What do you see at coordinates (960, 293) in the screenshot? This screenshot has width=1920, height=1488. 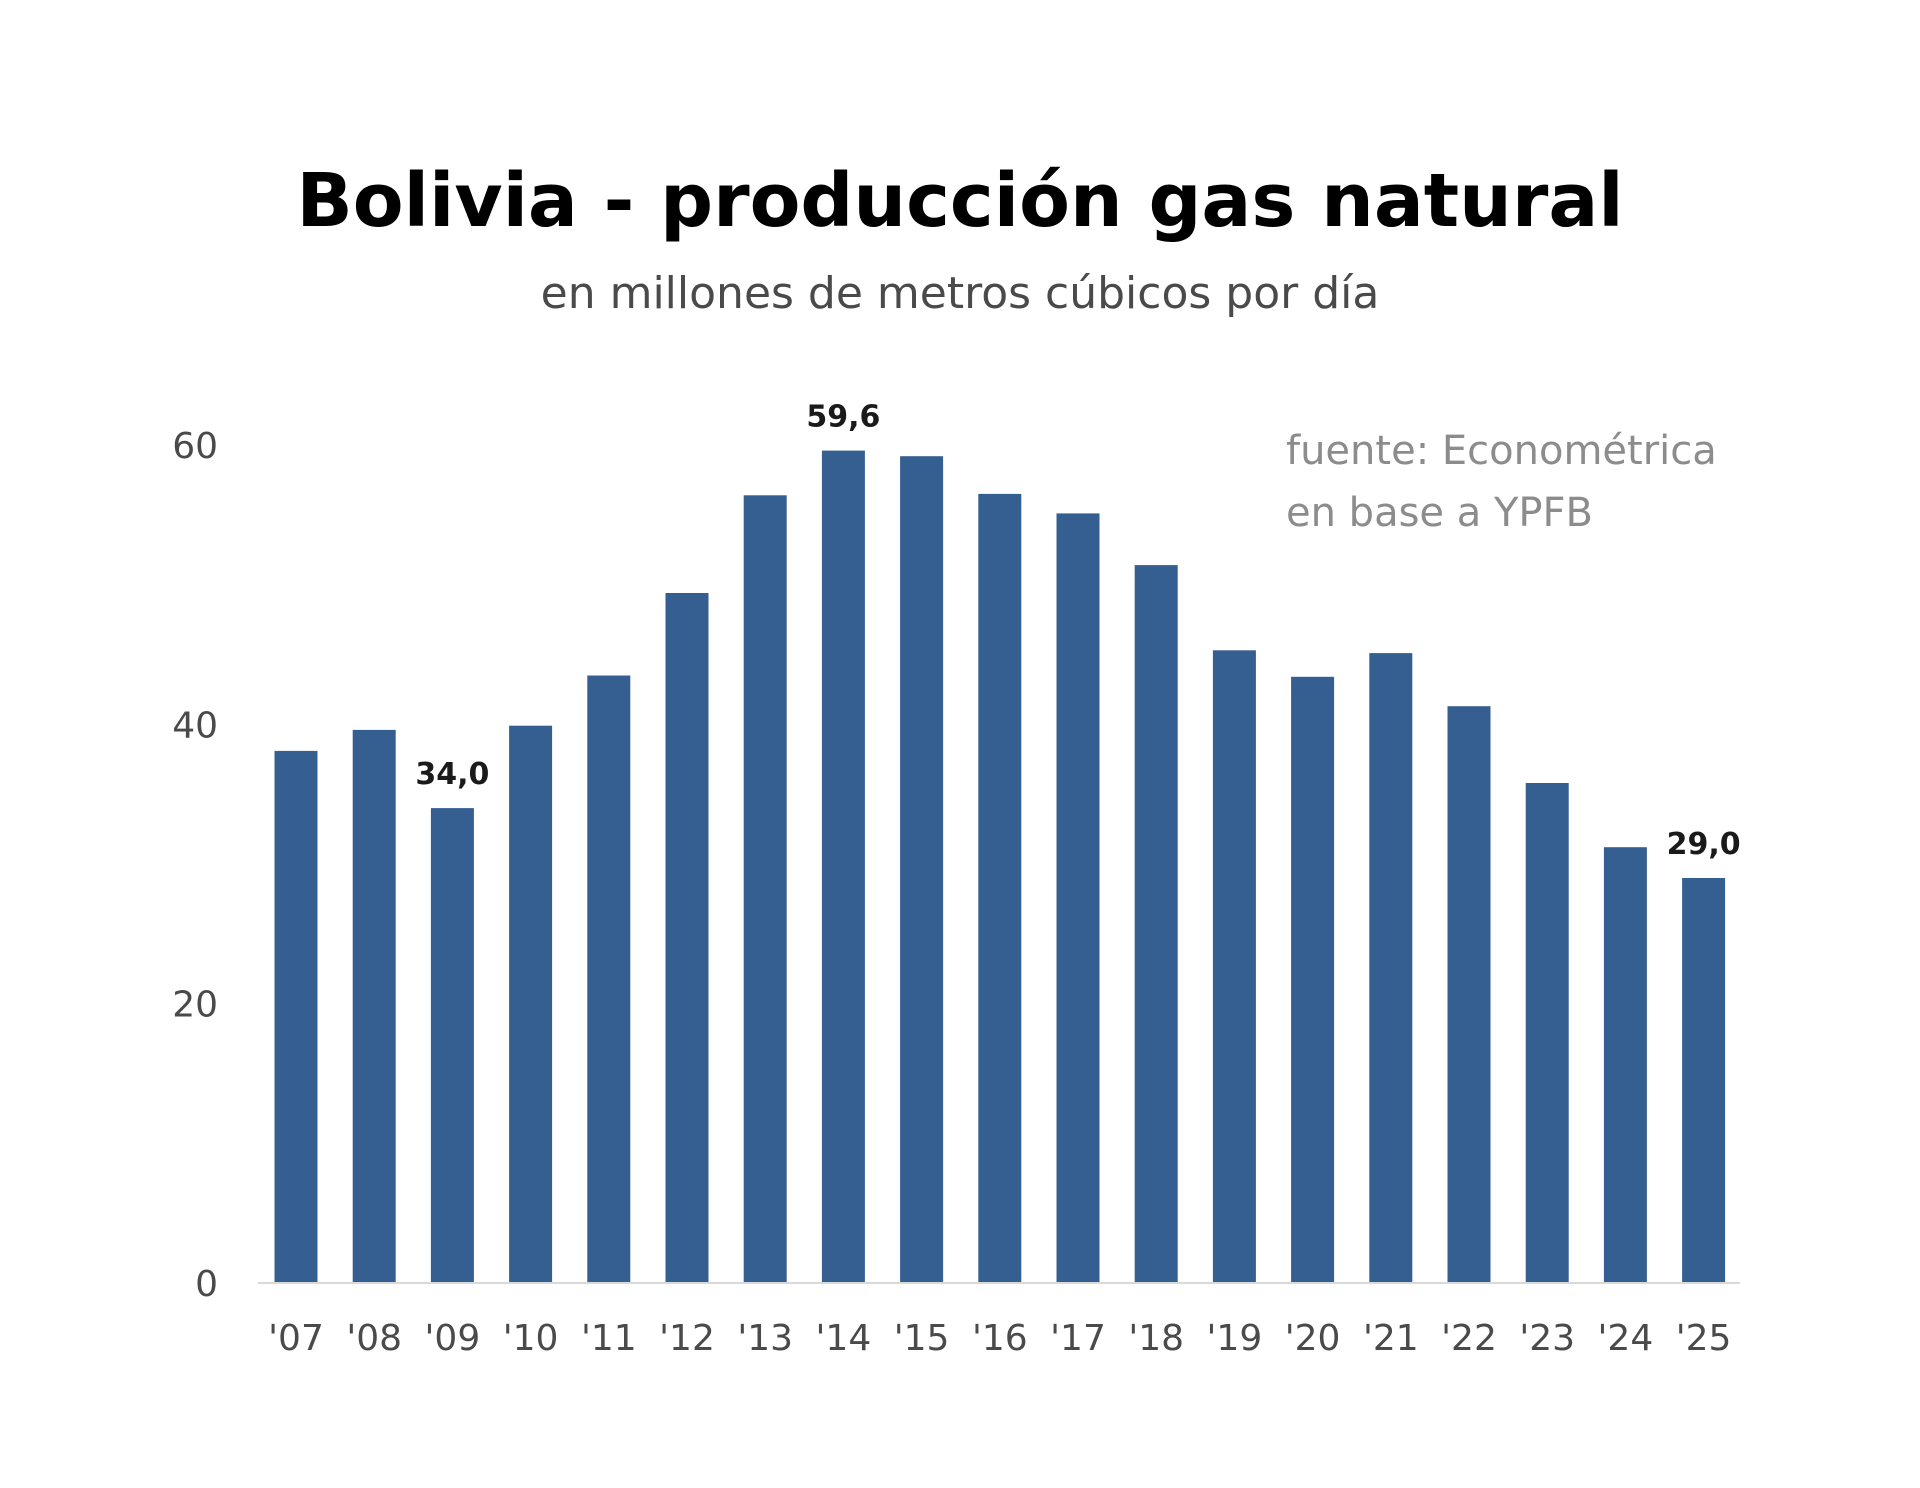 I see `chart-subtitle: en millones de metros cúbicos por día` at bounding box center [960, 293].